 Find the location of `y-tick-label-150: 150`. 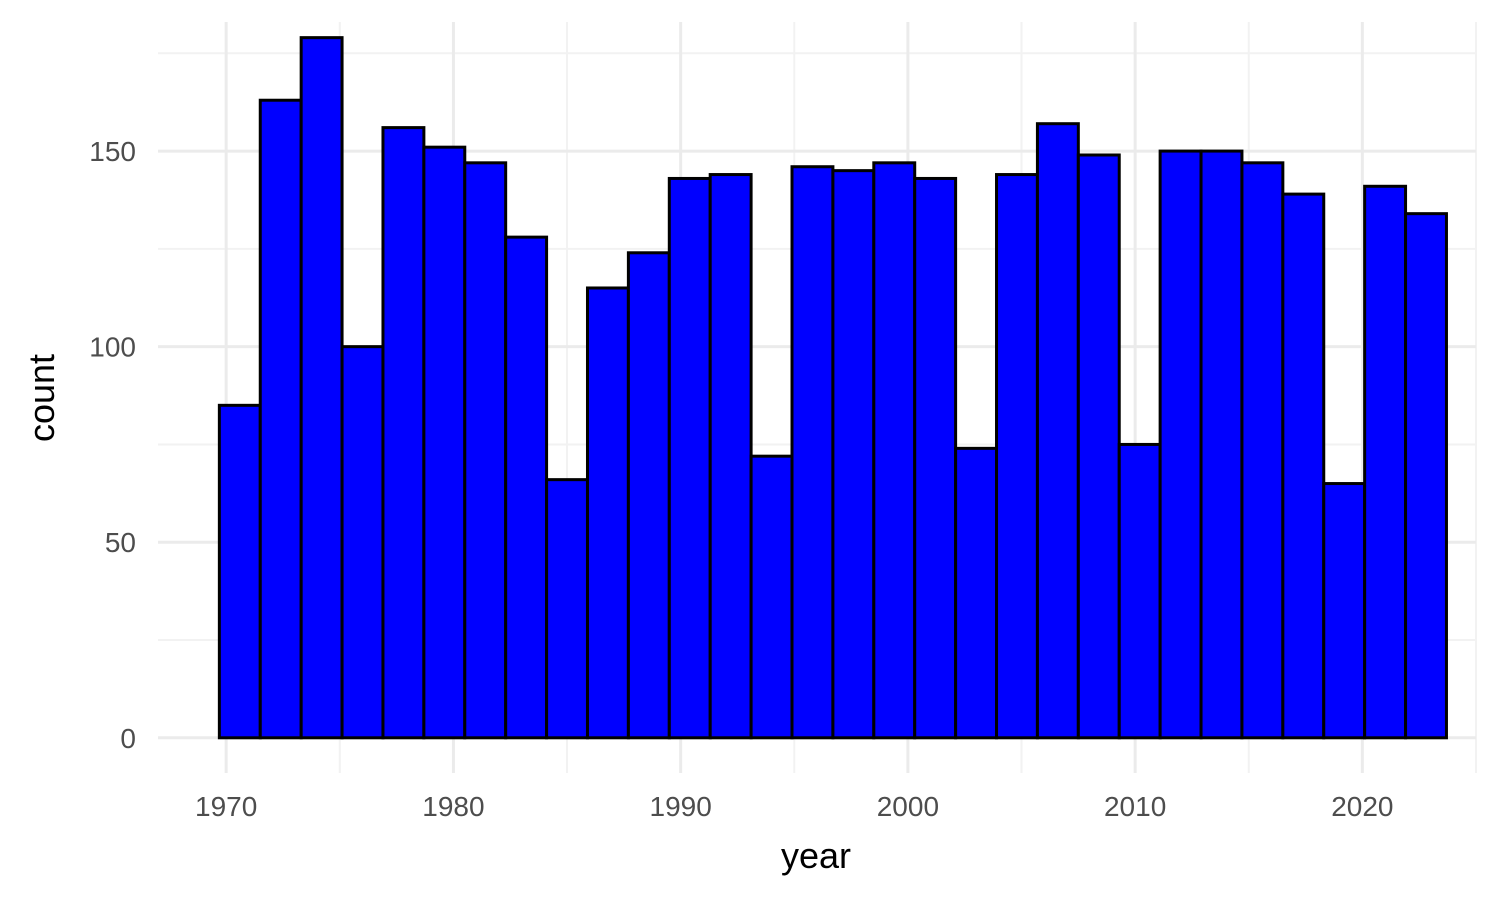

y-tick-label-150: 150 is located at coordinates (112, 151).